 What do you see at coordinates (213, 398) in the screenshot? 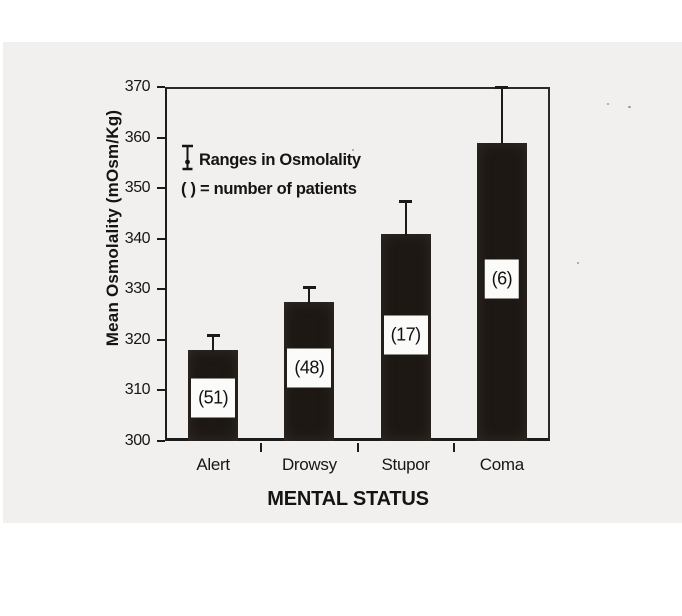
I see `patient-count-label: (51)` at bounding box center [213, 398].